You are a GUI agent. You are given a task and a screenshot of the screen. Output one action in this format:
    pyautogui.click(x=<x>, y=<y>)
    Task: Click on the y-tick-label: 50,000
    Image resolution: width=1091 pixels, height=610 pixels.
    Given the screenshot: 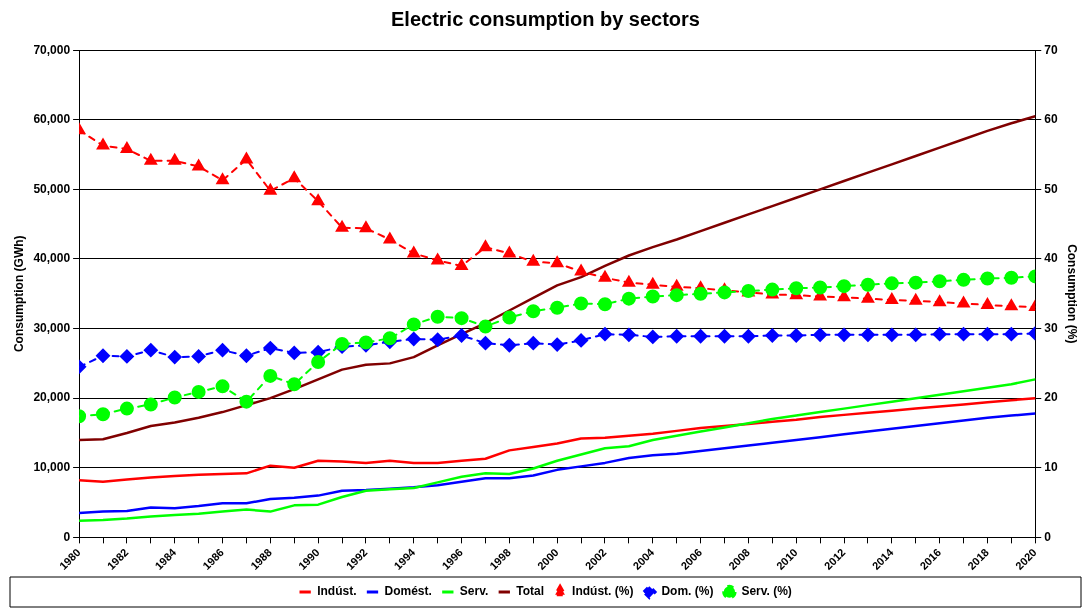 What is the action you would take?
    pyautogui.click(x=52, y=188)
    